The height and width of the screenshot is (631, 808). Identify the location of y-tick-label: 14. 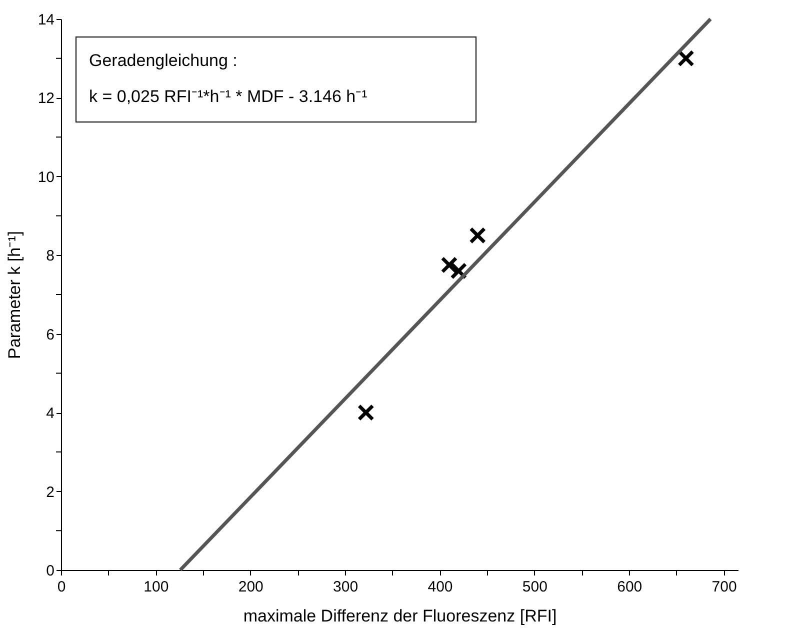
(46, 20).